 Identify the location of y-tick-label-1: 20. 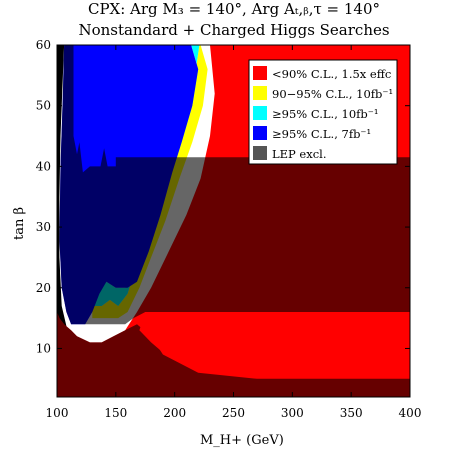
(43, 288).